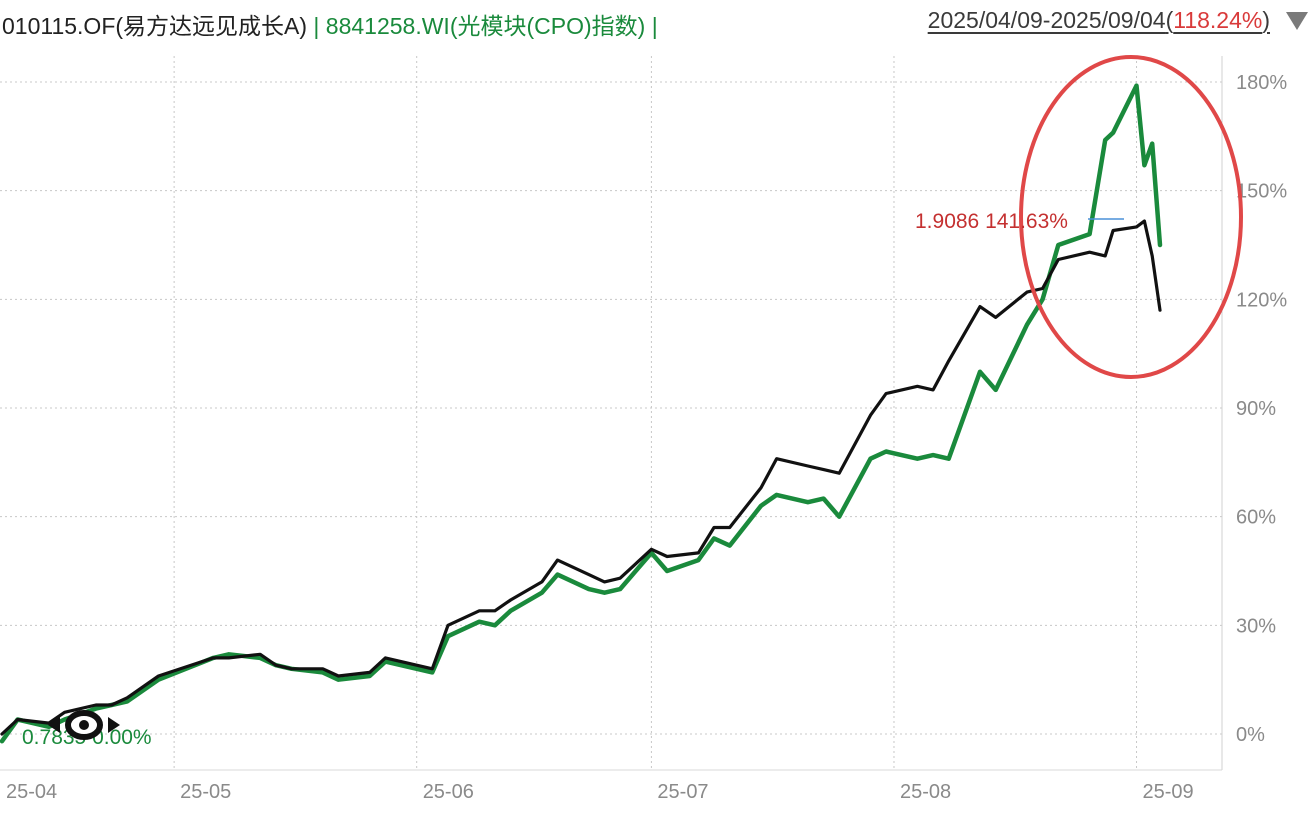 The height and width of the screenshot is (814, 1316). Describe the element at coordinates (31, 792) in the screenshot. I see `x-tick-label: 25-04` at that location.